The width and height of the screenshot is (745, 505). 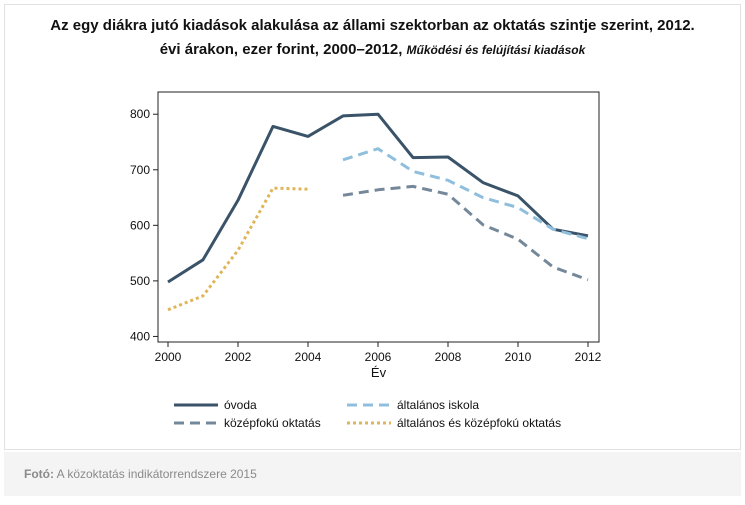 I want to click on legend-label: általános iskola, so click(x=438, y=405).